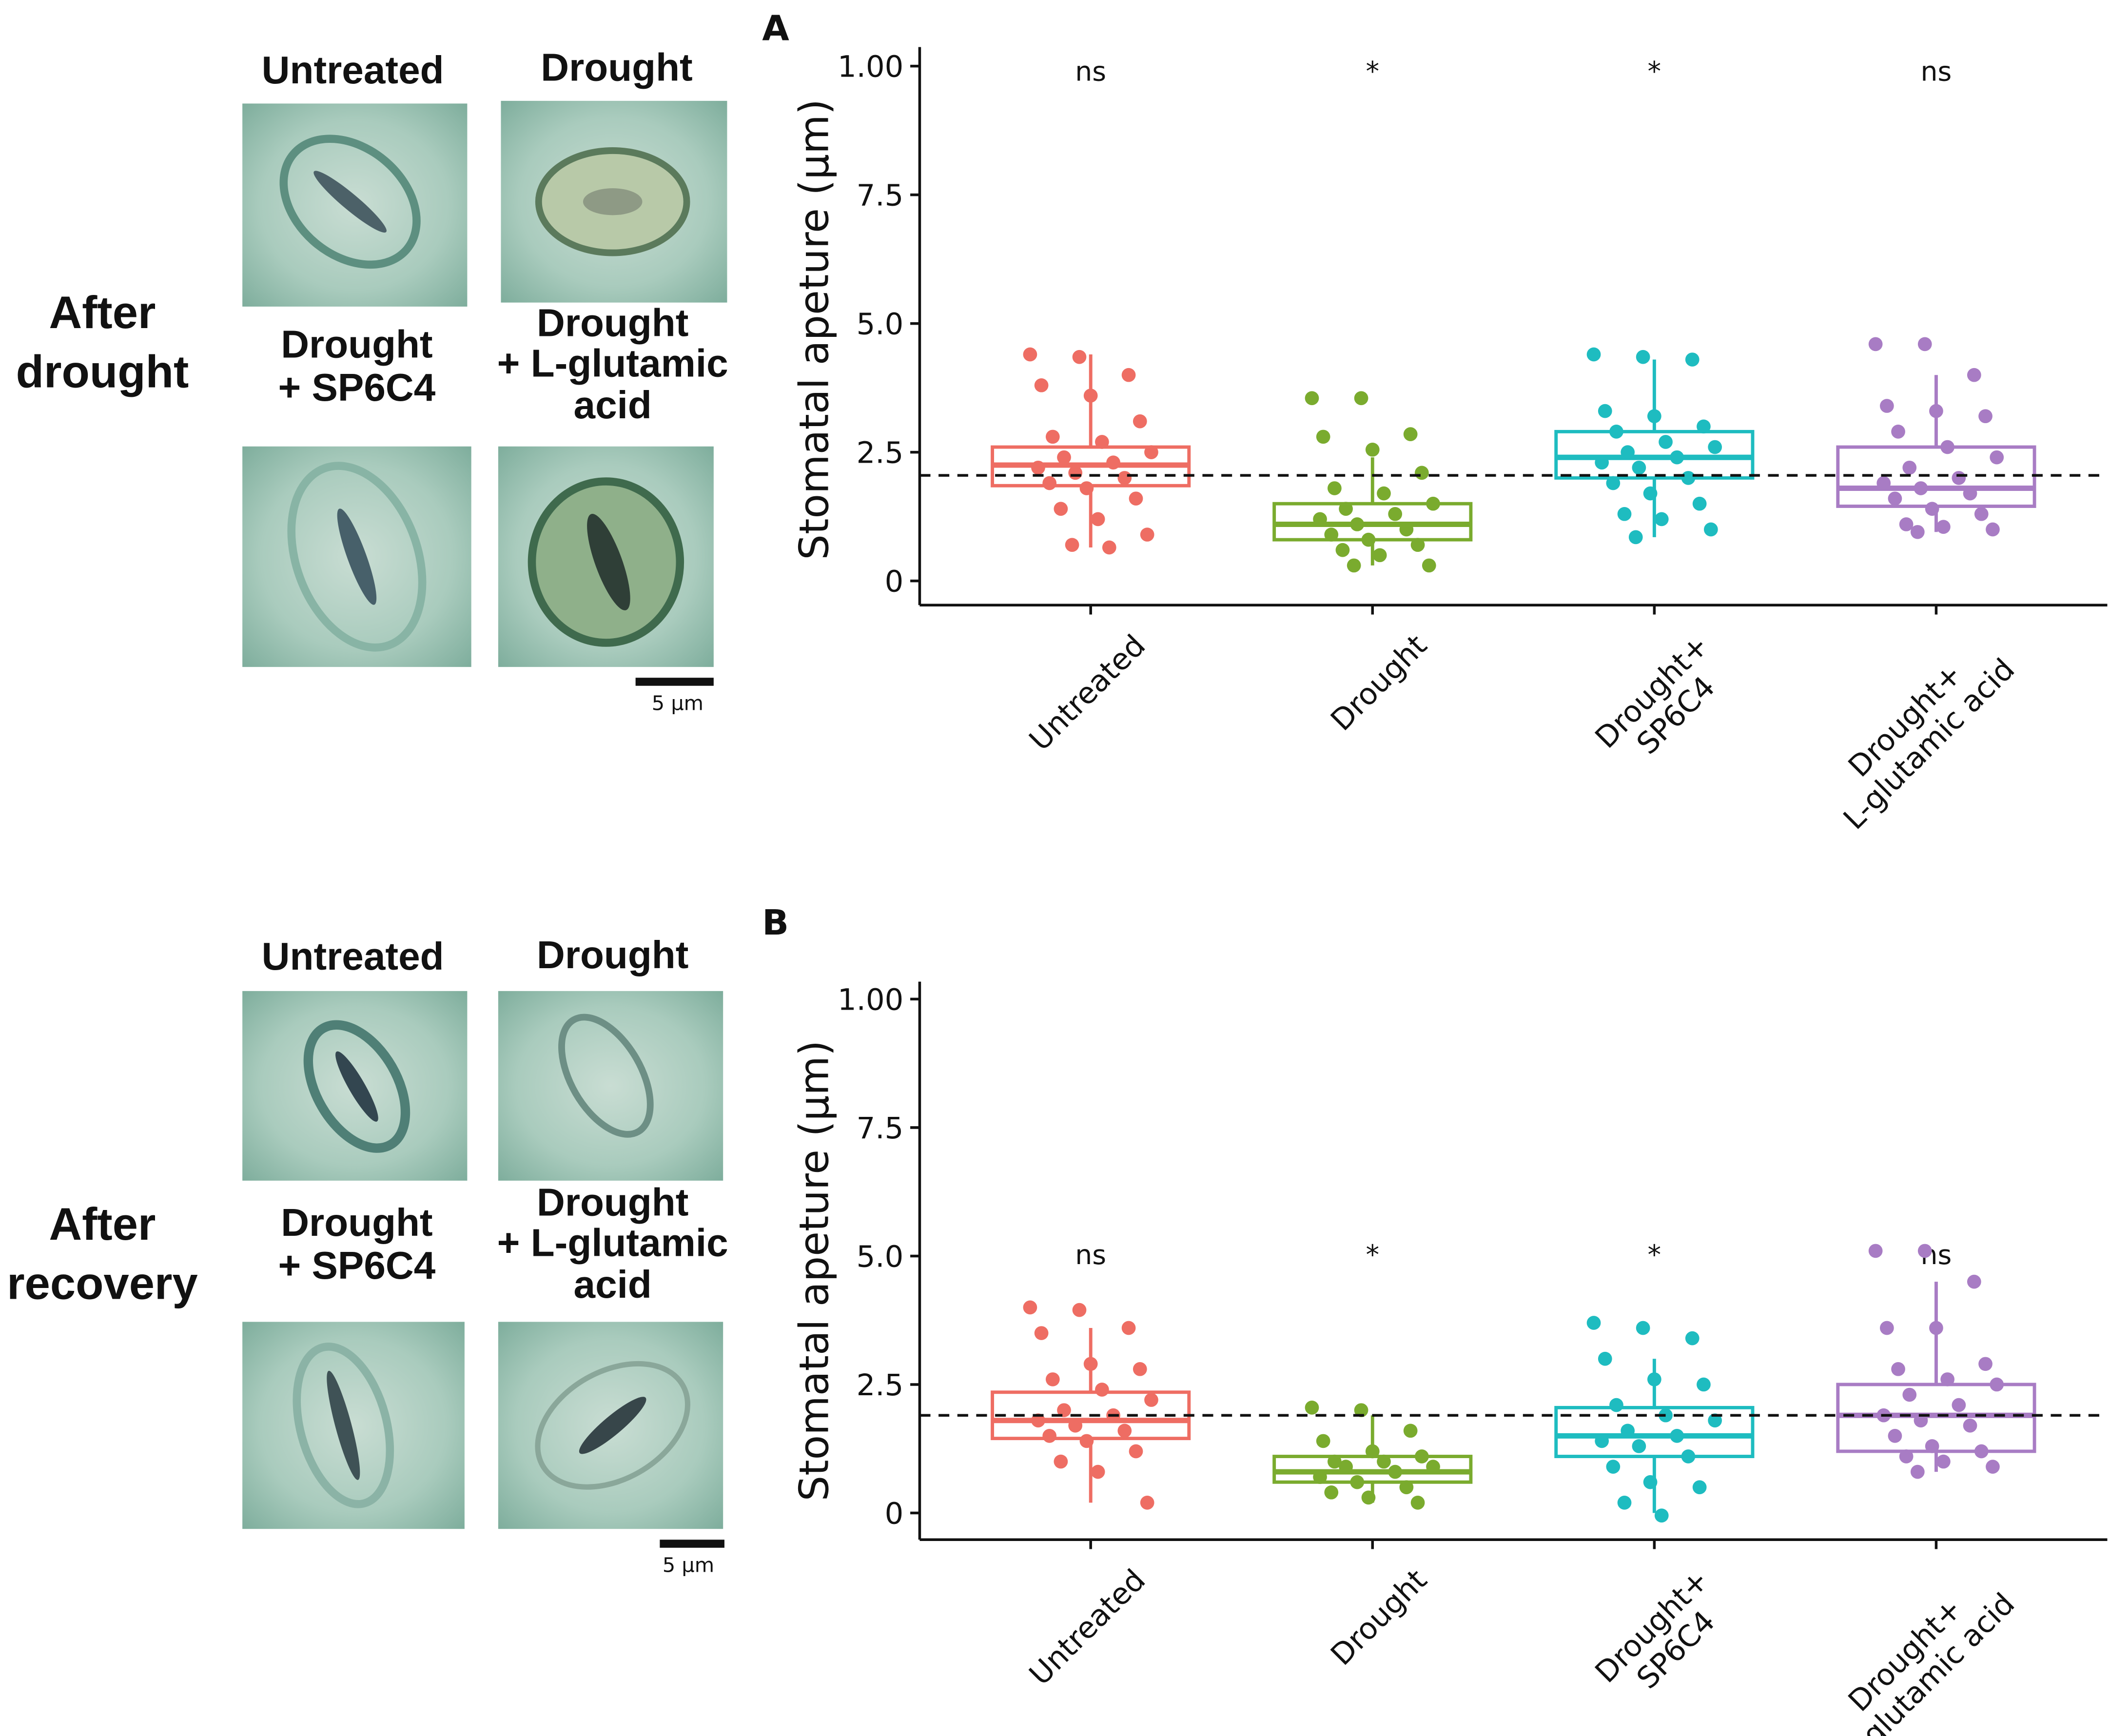  I want to click on y-tick-label: 1.00, so click(870, 67).